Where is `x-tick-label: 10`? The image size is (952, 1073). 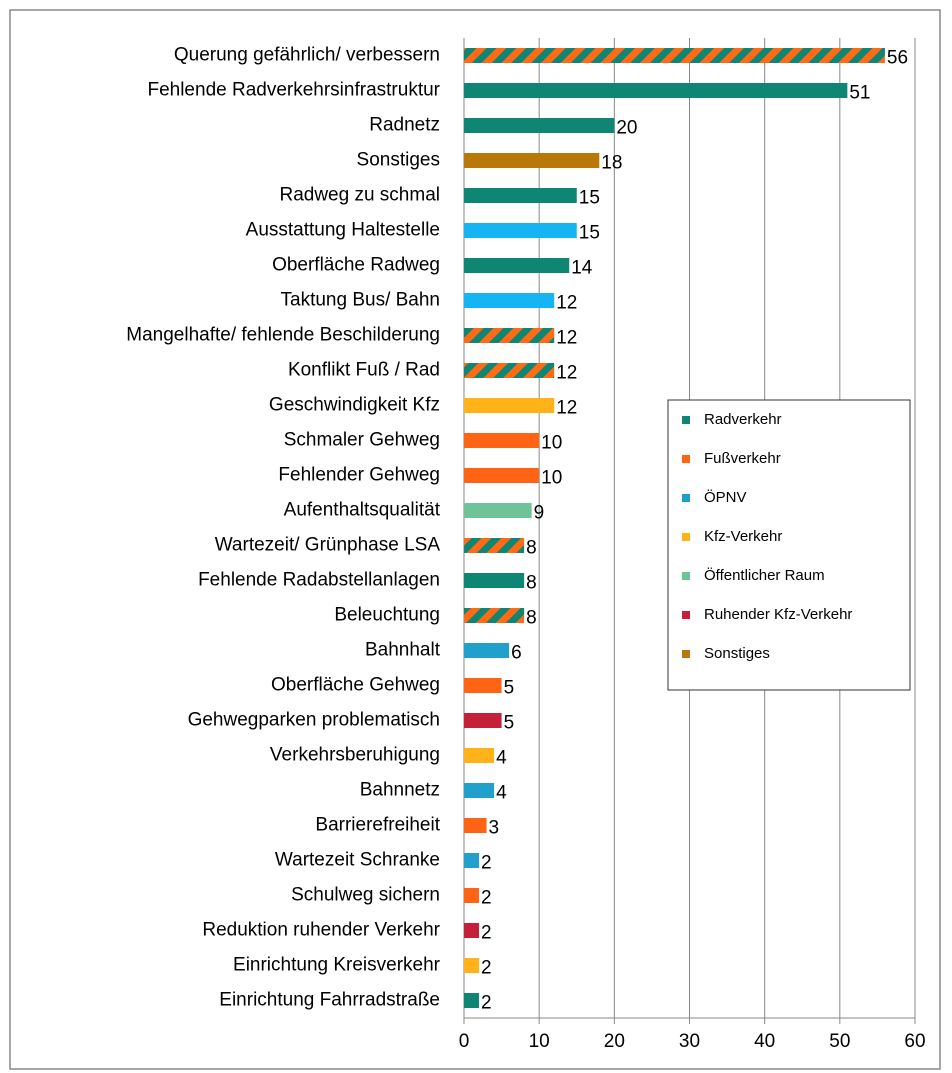 x-tick-label: 10 is located at coordinates (539, 1041).